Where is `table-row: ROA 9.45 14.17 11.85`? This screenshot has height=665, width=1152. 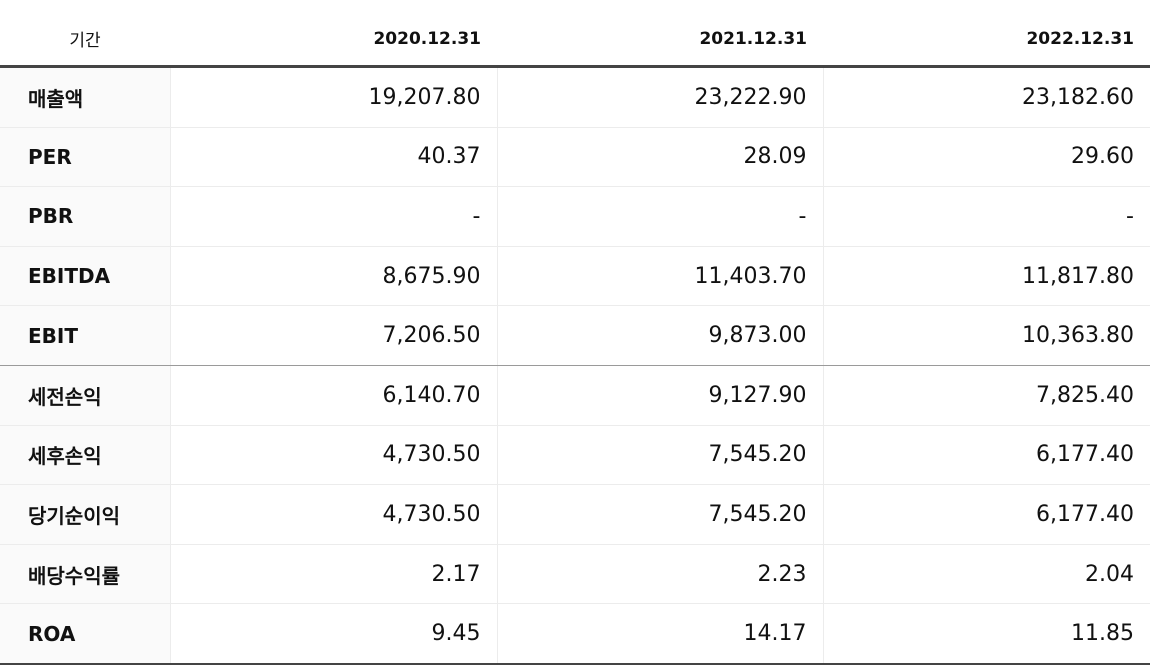
table-row: ROA 9.45 14.17 11.85 is located at coordinates (575, 634).